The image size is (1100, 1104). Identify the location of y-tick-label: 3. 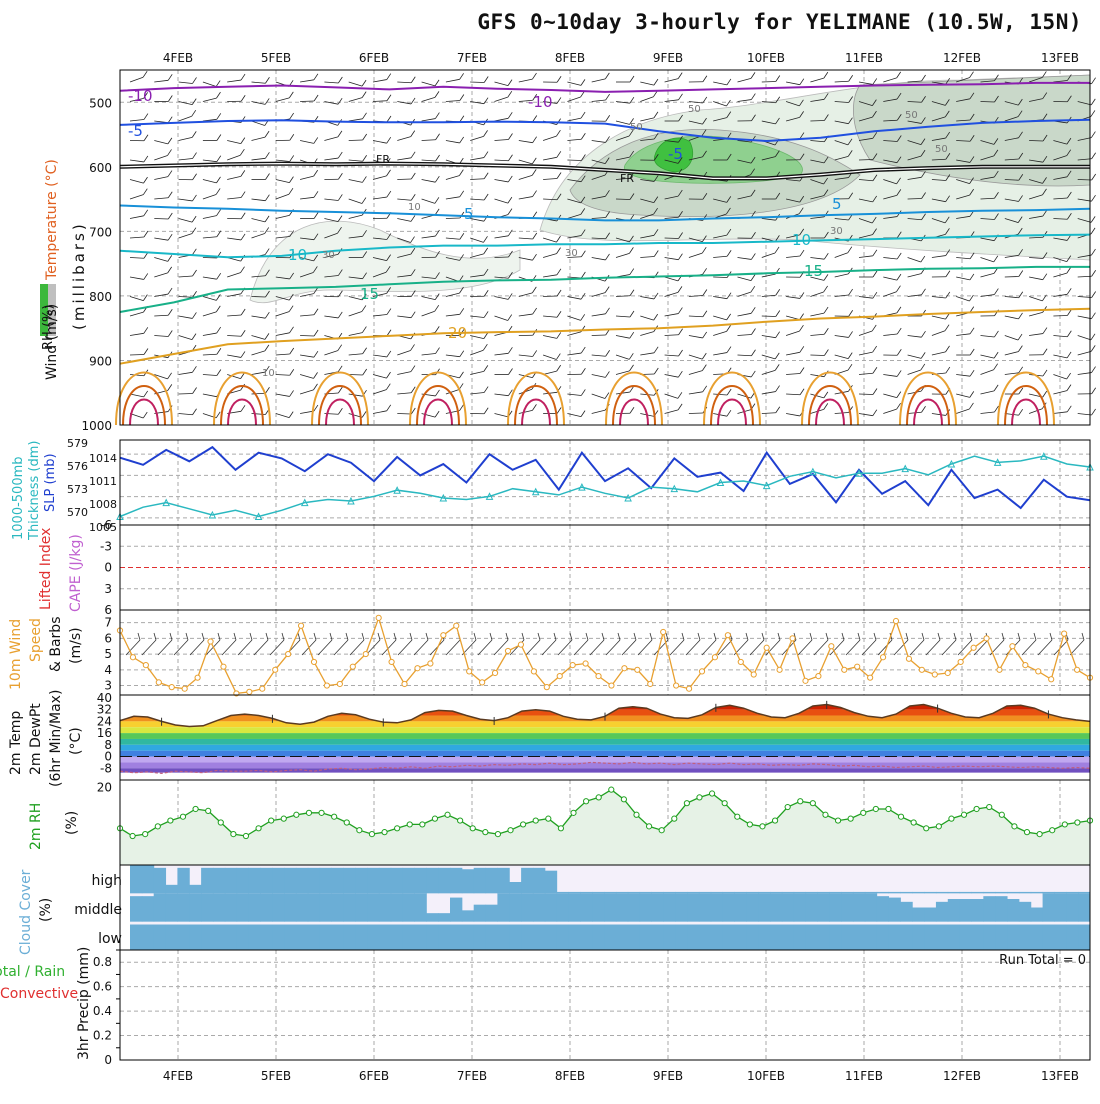
(108, 589).